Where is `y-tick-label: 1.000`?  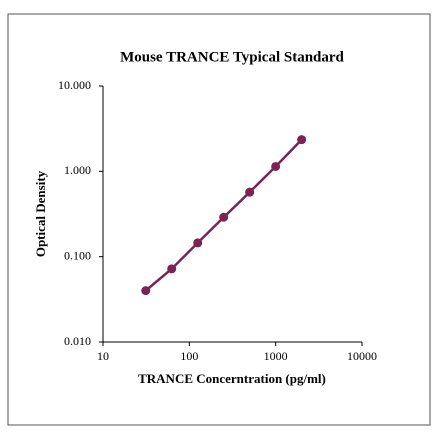
y-tick-label: 1.000 is located at coordinates (77, 170).